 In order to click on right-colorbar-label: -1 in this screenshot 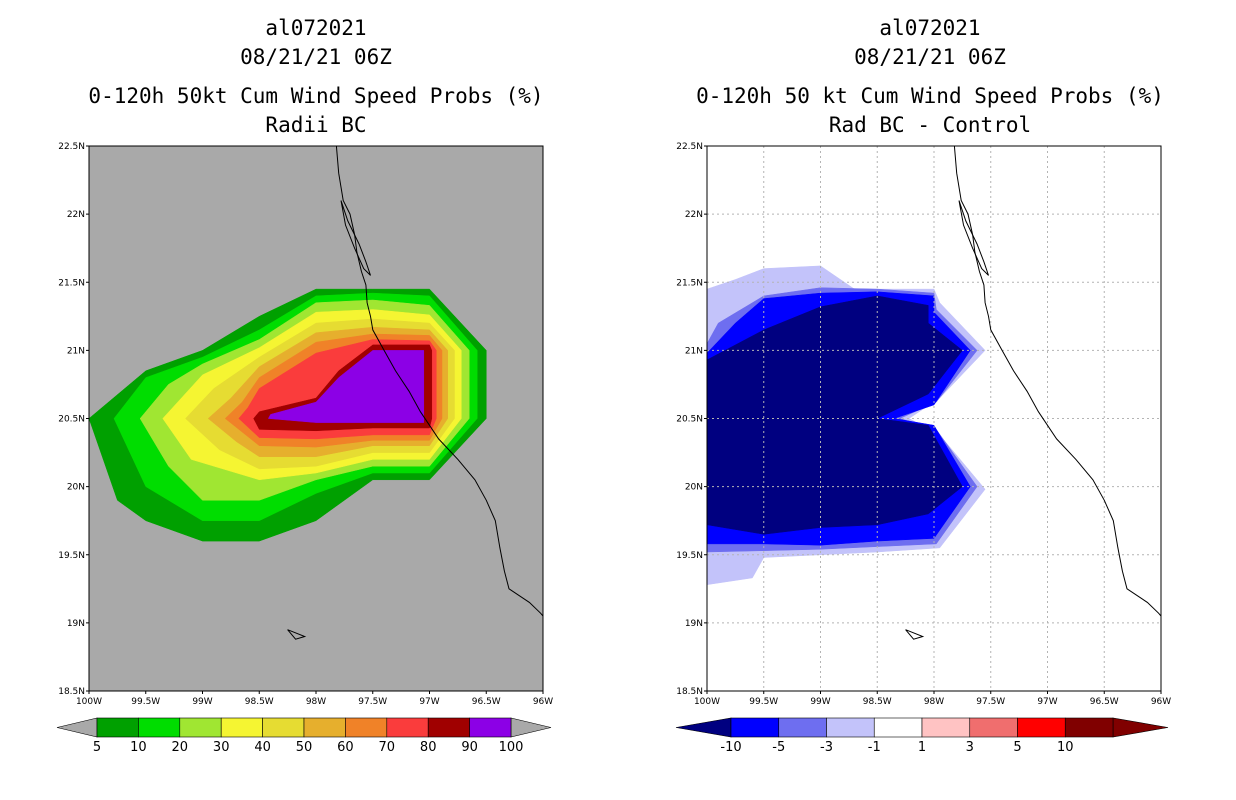, I will do `click(874, 747)`.